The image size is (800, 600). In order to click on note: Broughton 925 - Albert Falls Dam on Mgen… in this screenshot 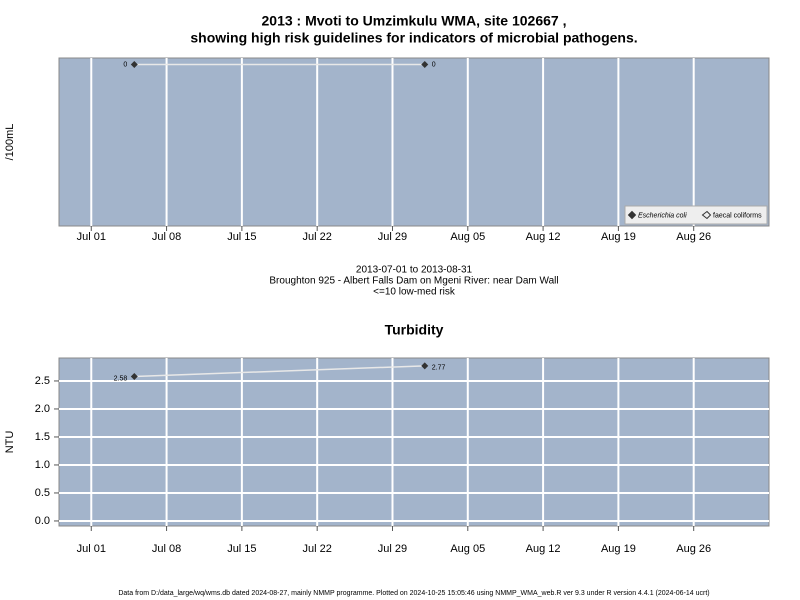, I will do `click(413, 281)`.